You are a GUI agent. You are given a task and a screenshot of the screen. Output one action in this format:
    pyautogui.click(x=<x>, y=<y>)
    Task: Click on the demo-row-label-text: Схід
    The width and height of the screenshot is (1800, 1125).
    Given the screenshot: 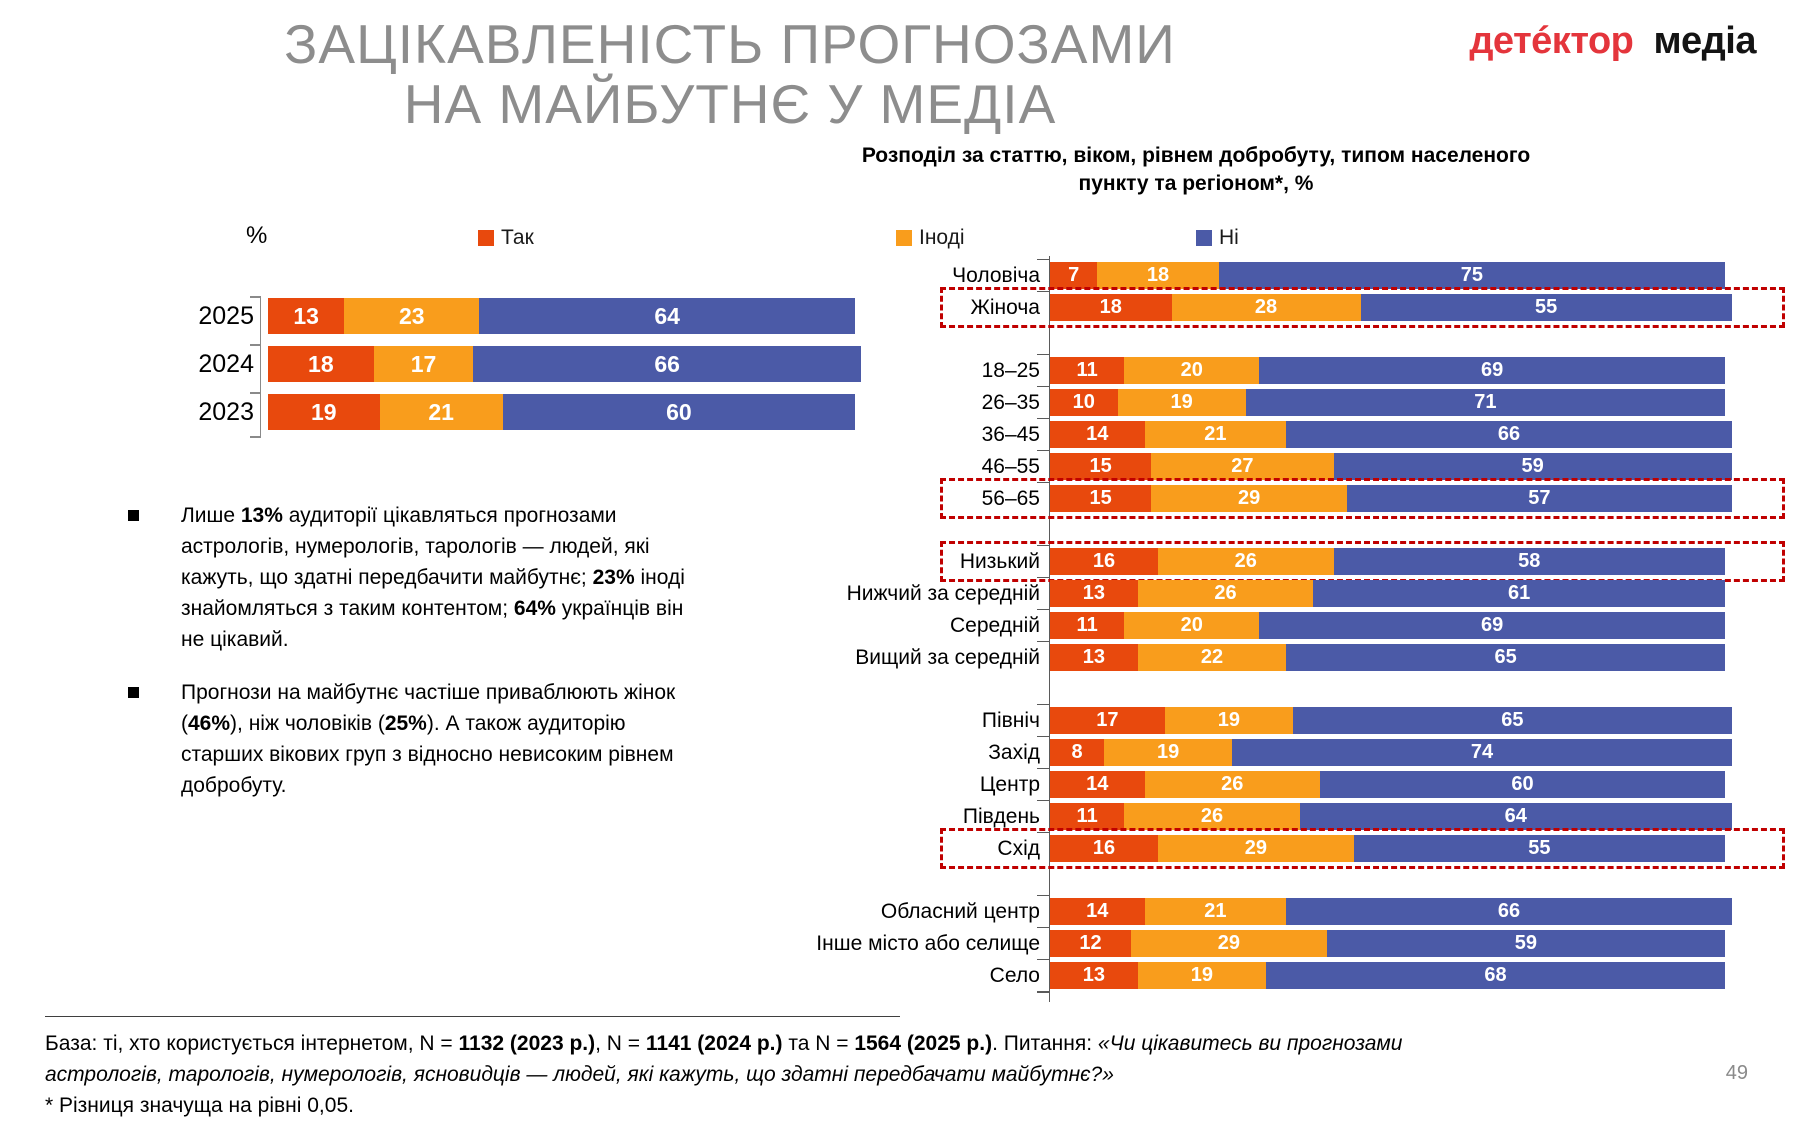 What is the action you would take?
    pyautogui.click(x=1018, y=848)
    